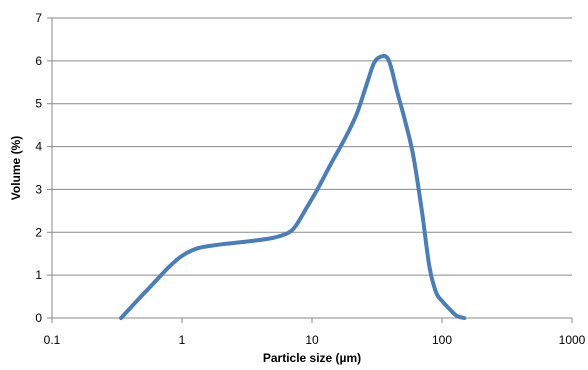  I want to click on y-tick-label: 5, so click(38, 104).